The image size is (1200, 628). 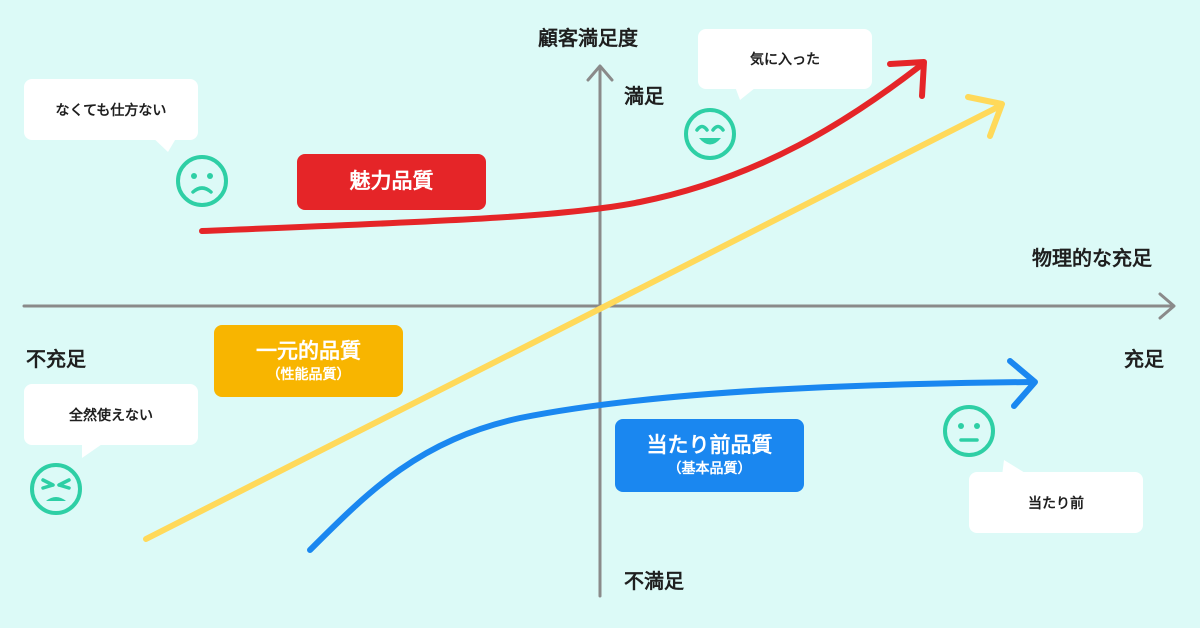 I want to click on sad-face-icon, so click(x=202, y=181).